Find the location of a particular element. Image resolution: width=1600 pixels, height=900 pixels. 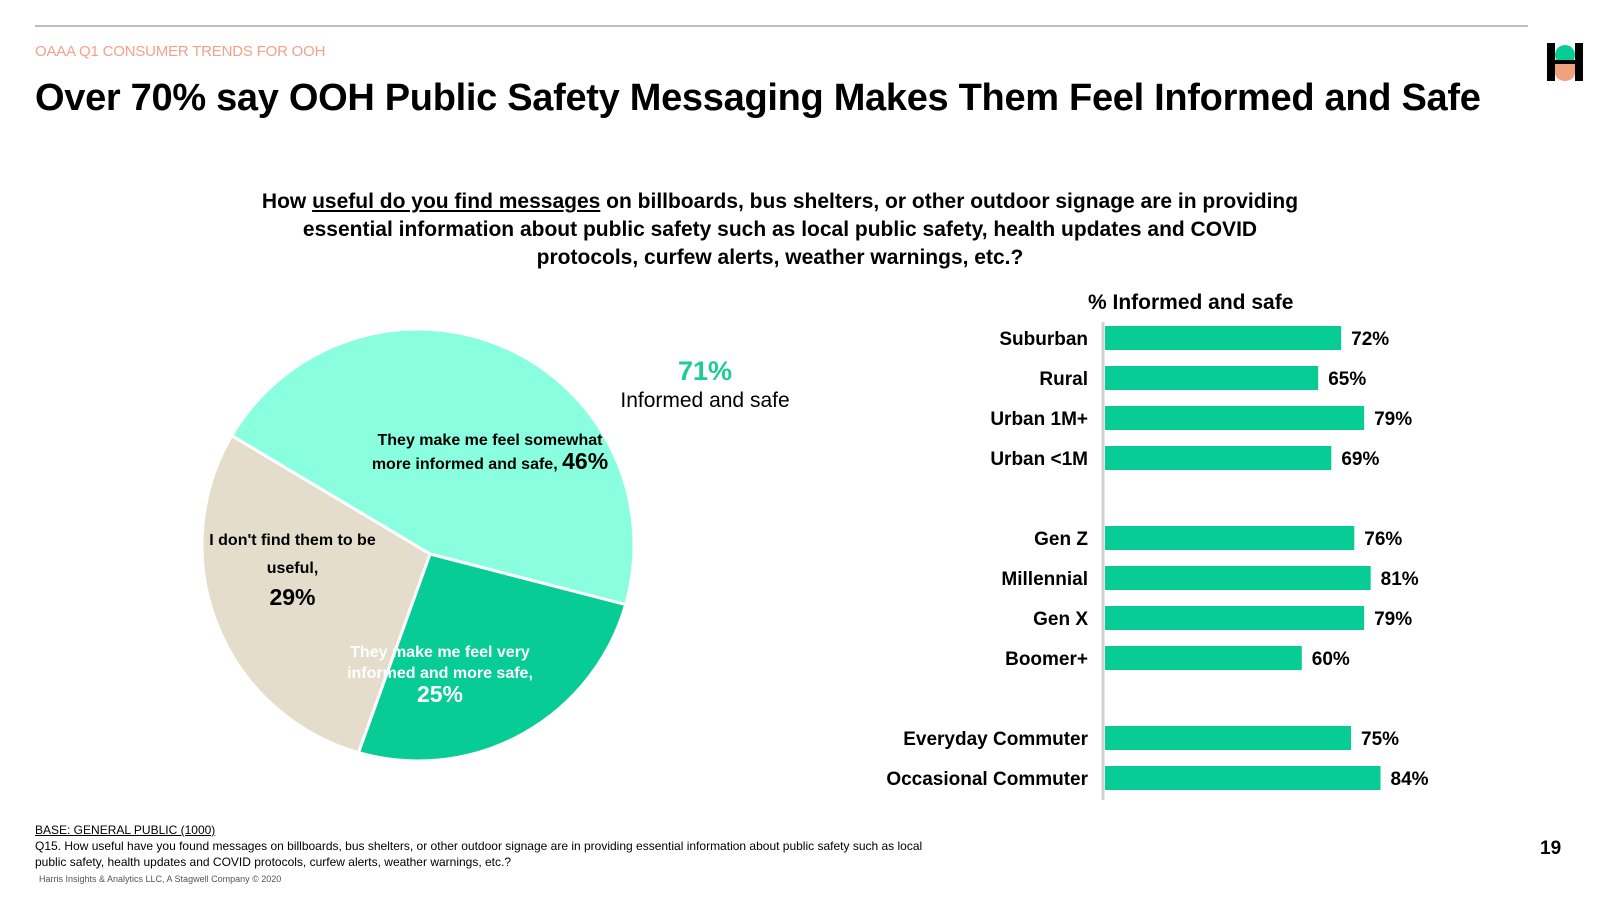

bar-value-suburban: 72% is located at coordinates (1370, 339).